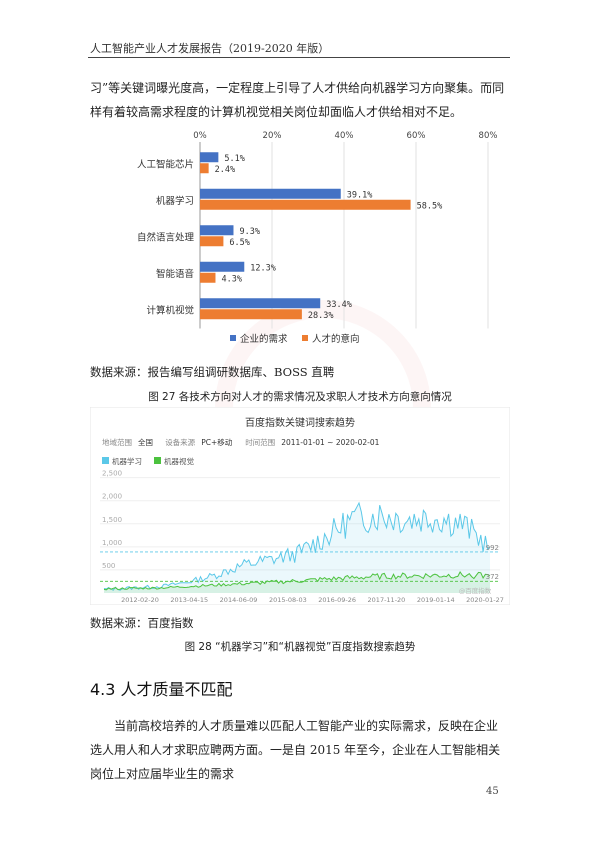 This screenshot has width=600, height=848. I want to click on category-label: 自然语言处理, so click(166, 237).